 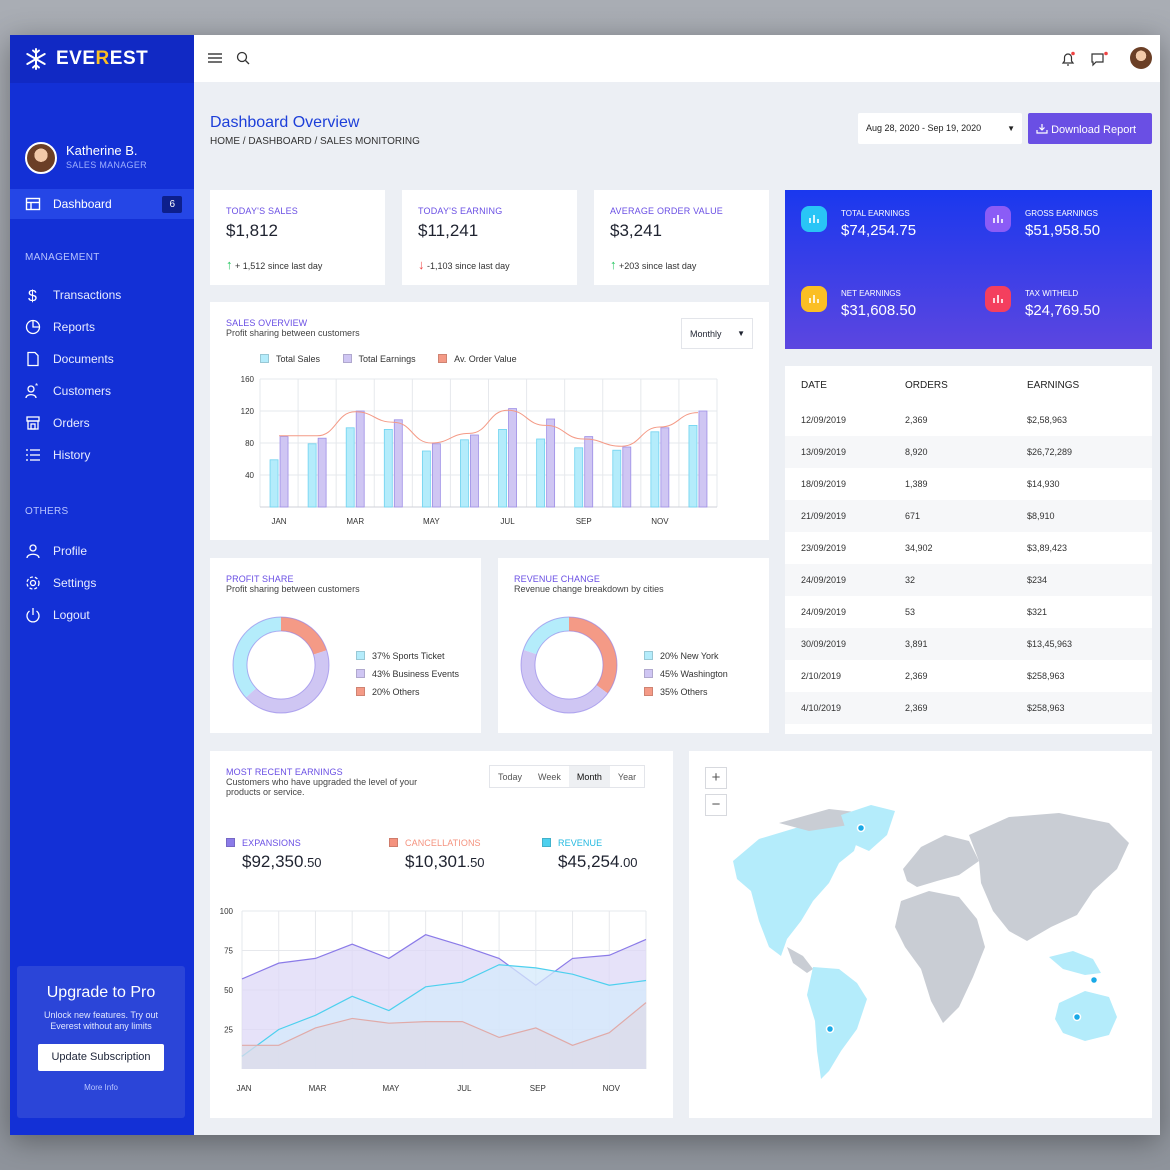 I want to click on upgrade-title: Upgrade to Pro, so click(x=101, y=992).